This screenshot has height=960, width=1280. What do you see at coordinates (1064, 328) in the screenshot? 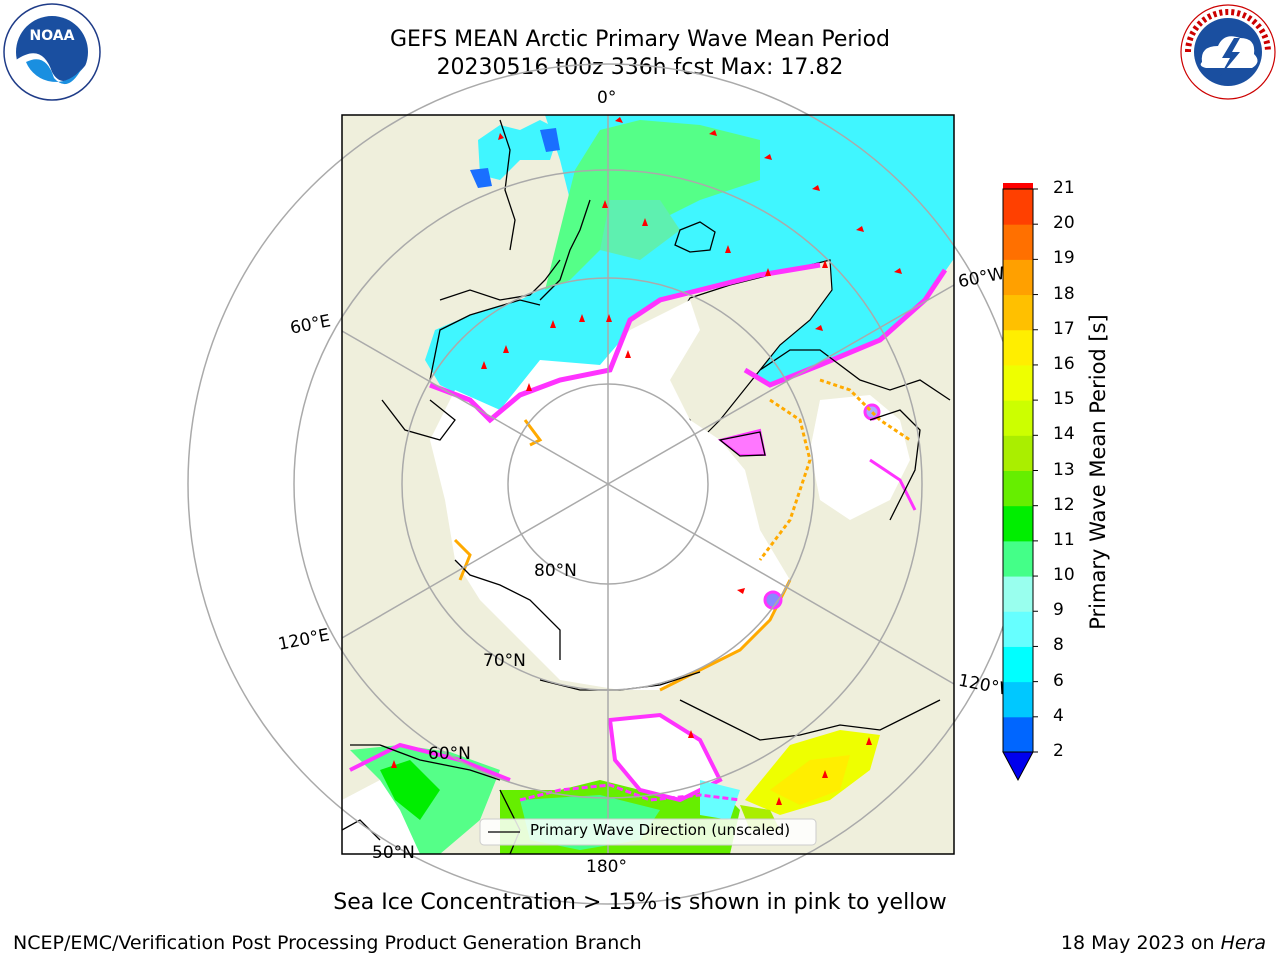
I see `colorbar-tick-label: 17` at bounding box center [1064, 328].